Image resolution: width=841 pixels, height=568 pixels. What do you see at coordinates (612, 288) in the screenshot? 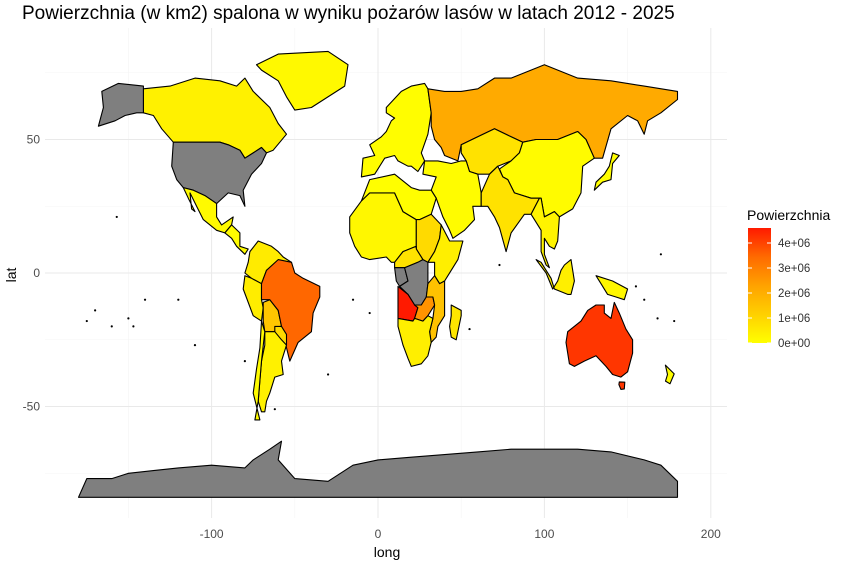
I see `region-papua` at bounding box center [612, 288].